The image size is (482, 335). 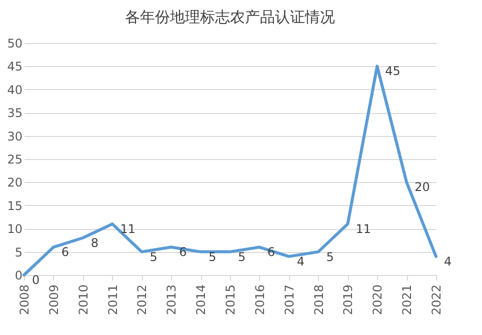 I want to click on y-tick-label: 50, so click(x=14, y=43).